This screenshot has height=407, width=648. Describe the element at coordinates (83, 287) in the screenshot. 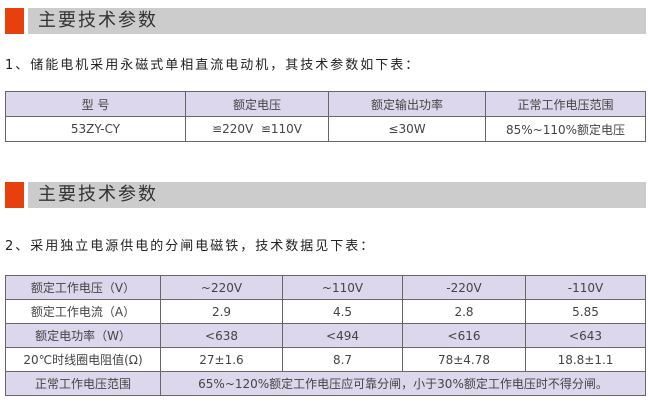

I see `cell: 额定工作电压（V）` at that location.